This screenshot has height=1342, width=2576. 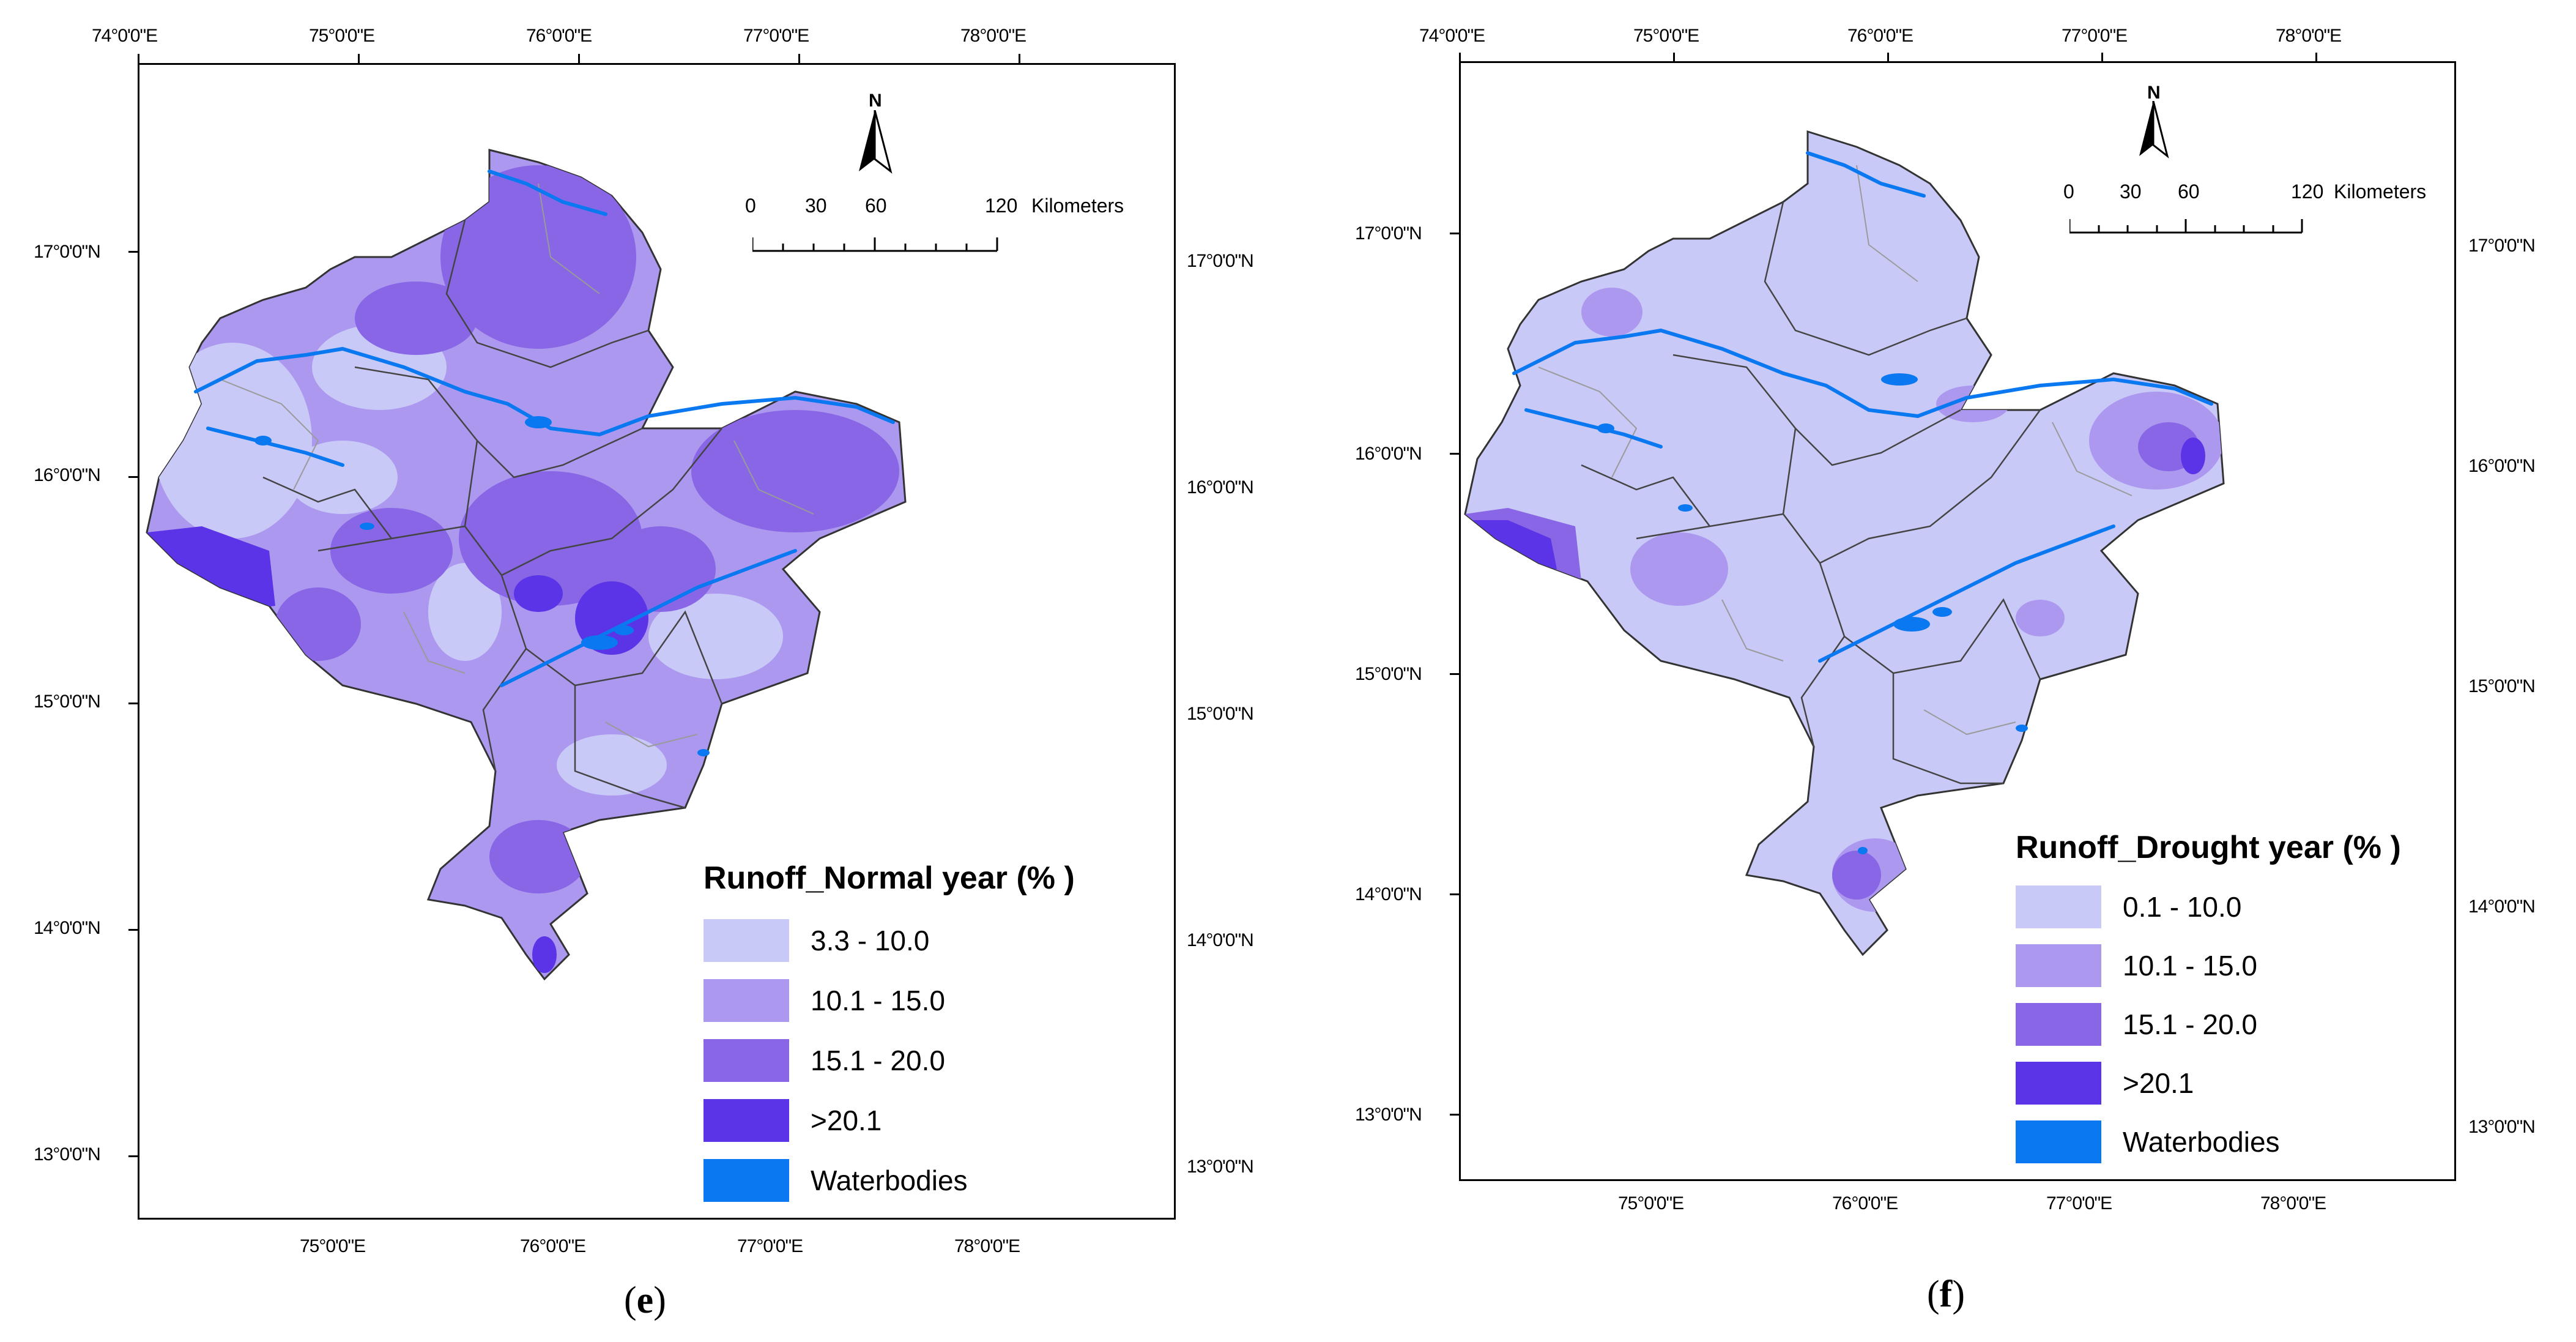 I want to click on caption-letter: e, so click(x=645, y=1300).